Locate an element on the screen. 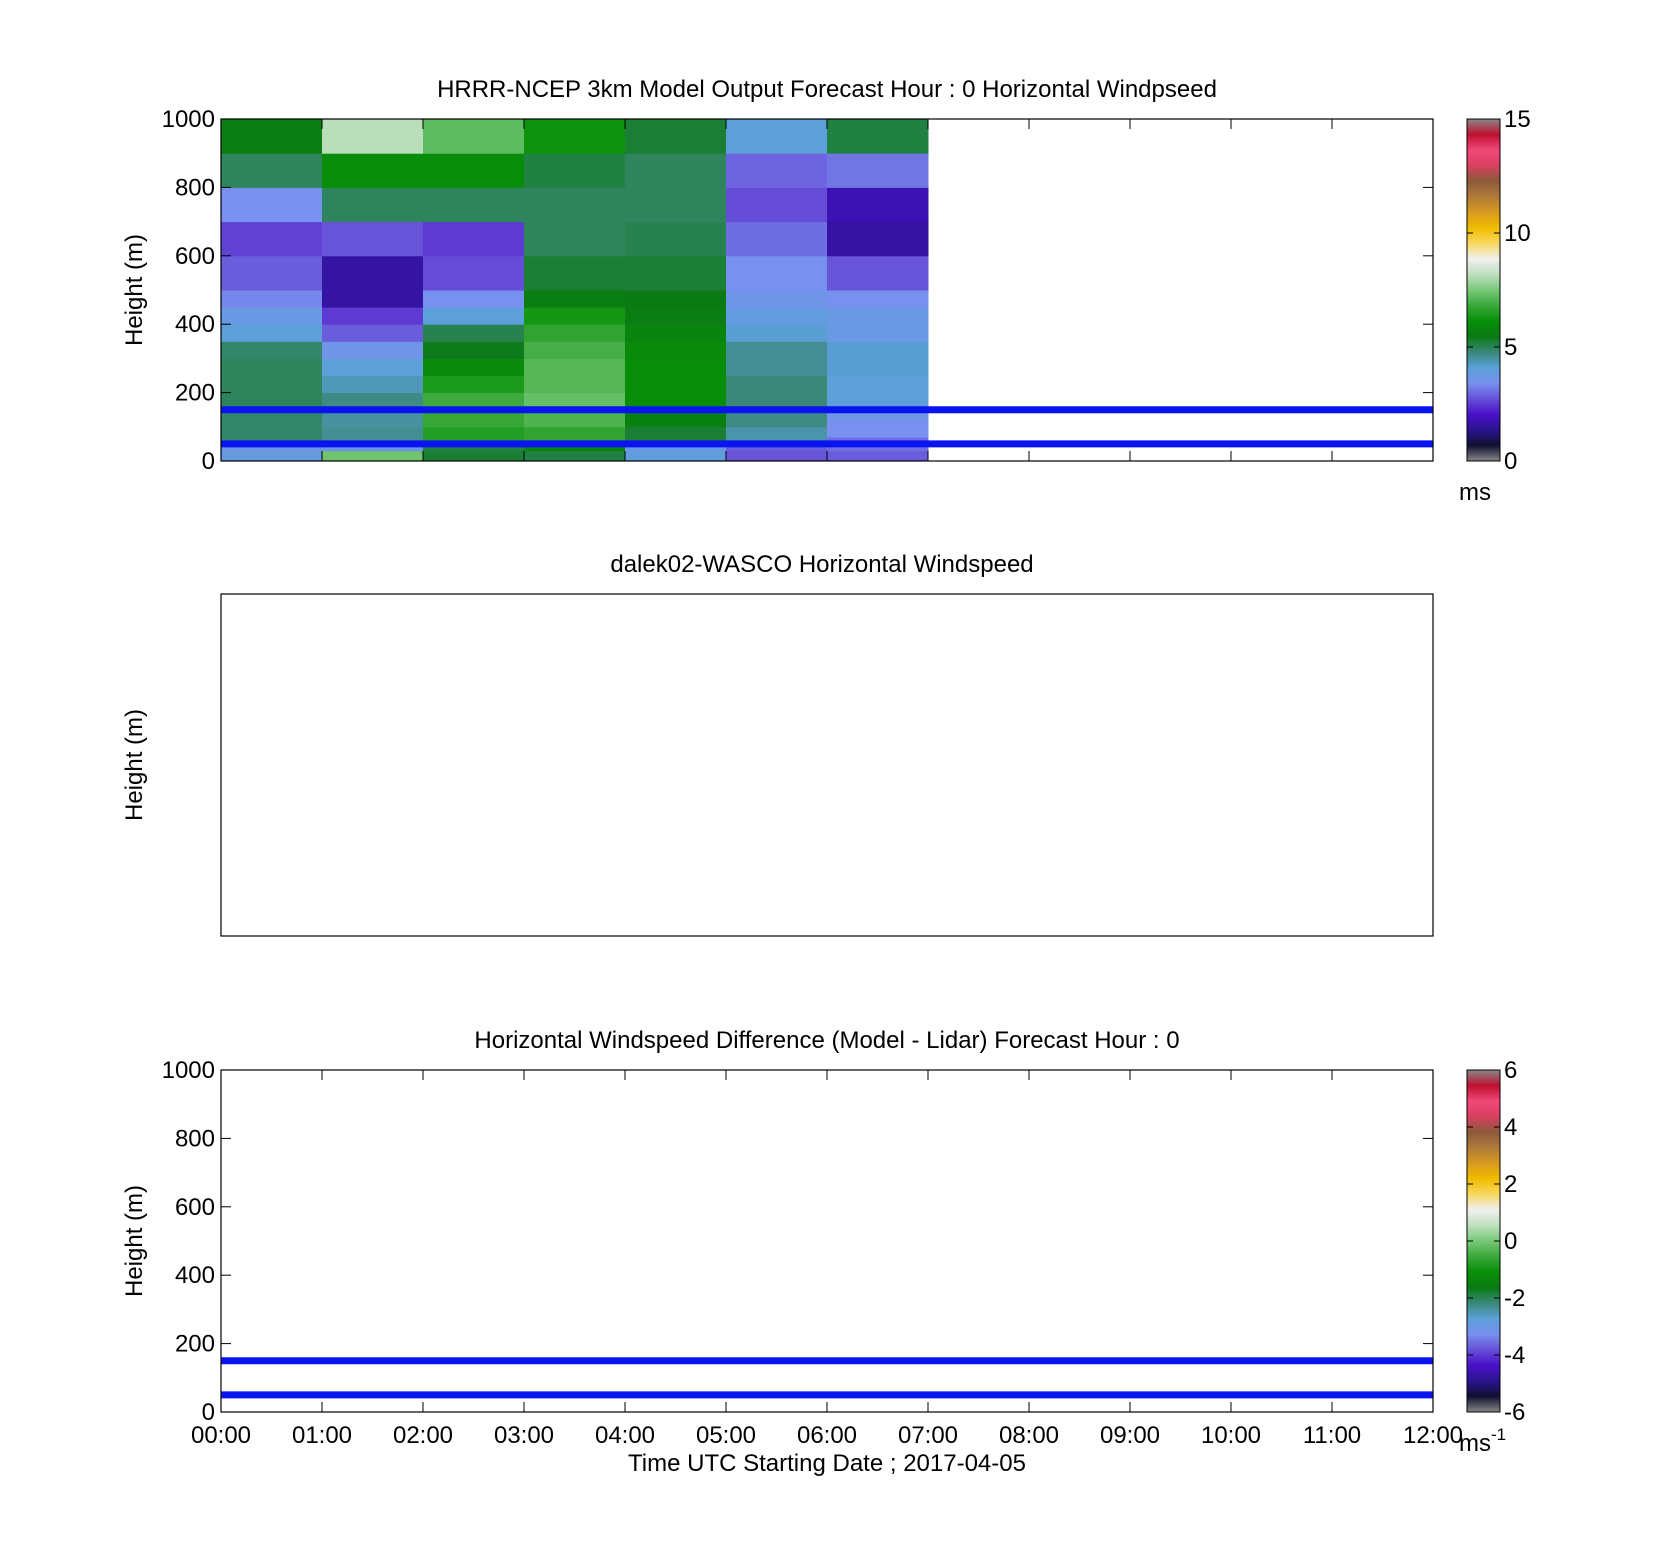 The height and width of the screenshot is (1561, 1680). x-axis-label: Time UTC Starting Date ; 2017-04-05 is located at coordinates (827, 1463).